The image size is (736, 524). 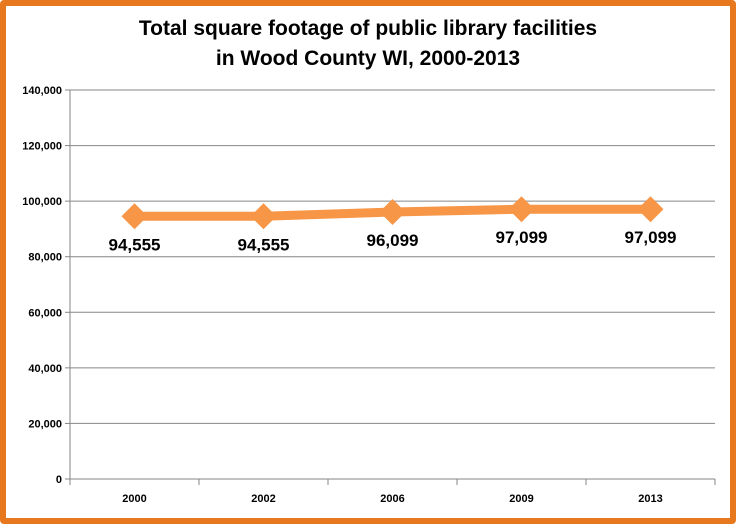 What do you see at coordinates (134, 499) in the screenshot?
I see `x-tick-label: 2000` at bounding box center [134, 499].